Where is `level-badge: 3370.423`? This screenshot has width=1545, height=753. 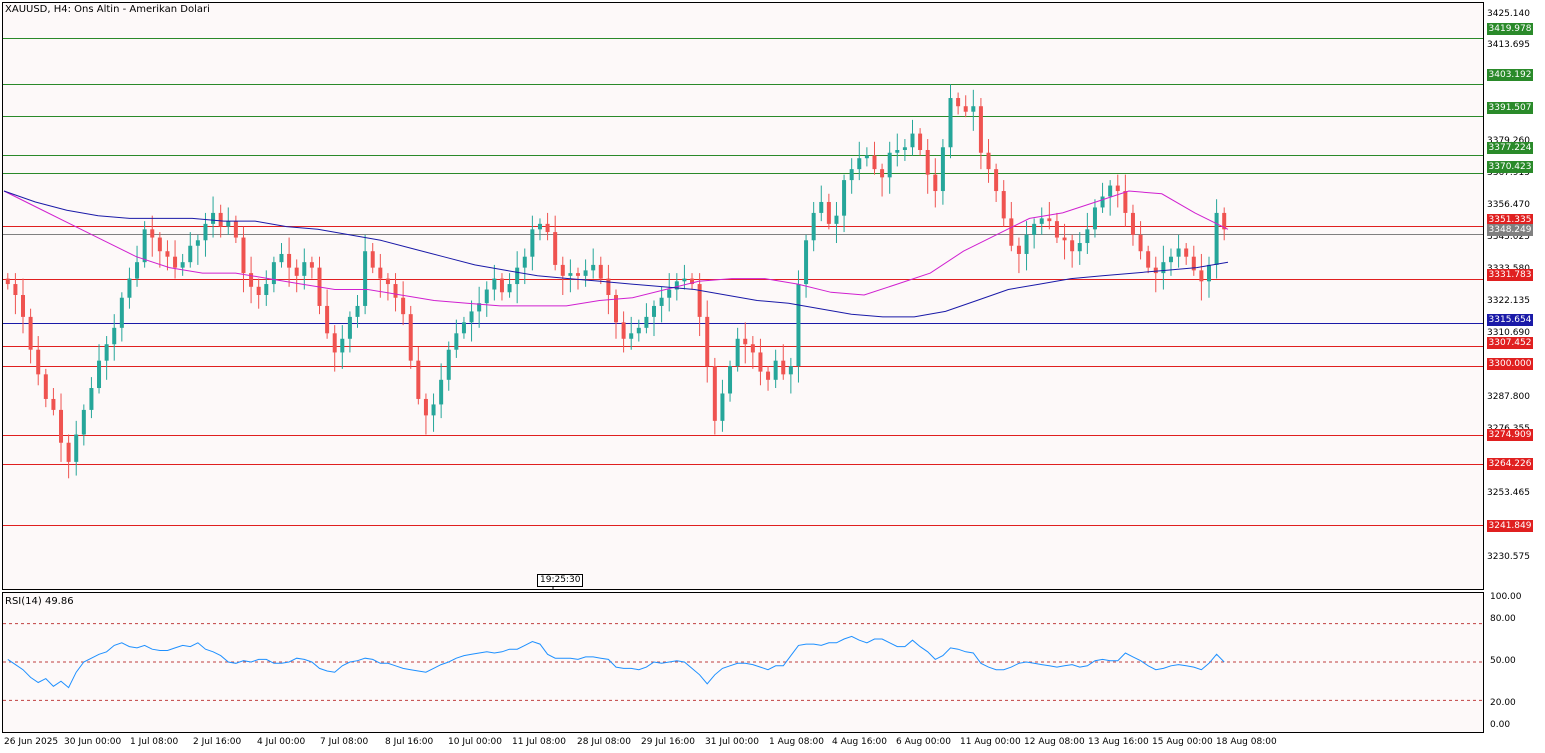
level-badge: 3370.423 is located at coordinates (1510, 167).